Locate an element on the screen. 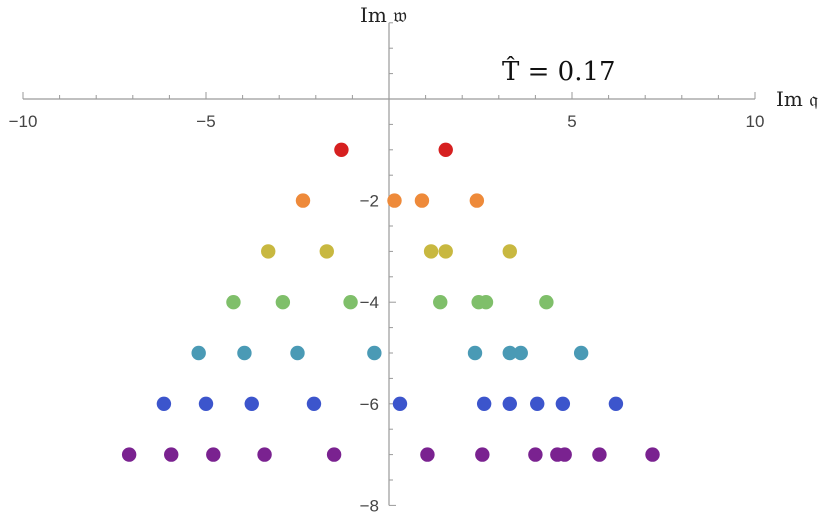  temperature-annotation: T̂ = 0.17 is located at coordinates (559, 71).